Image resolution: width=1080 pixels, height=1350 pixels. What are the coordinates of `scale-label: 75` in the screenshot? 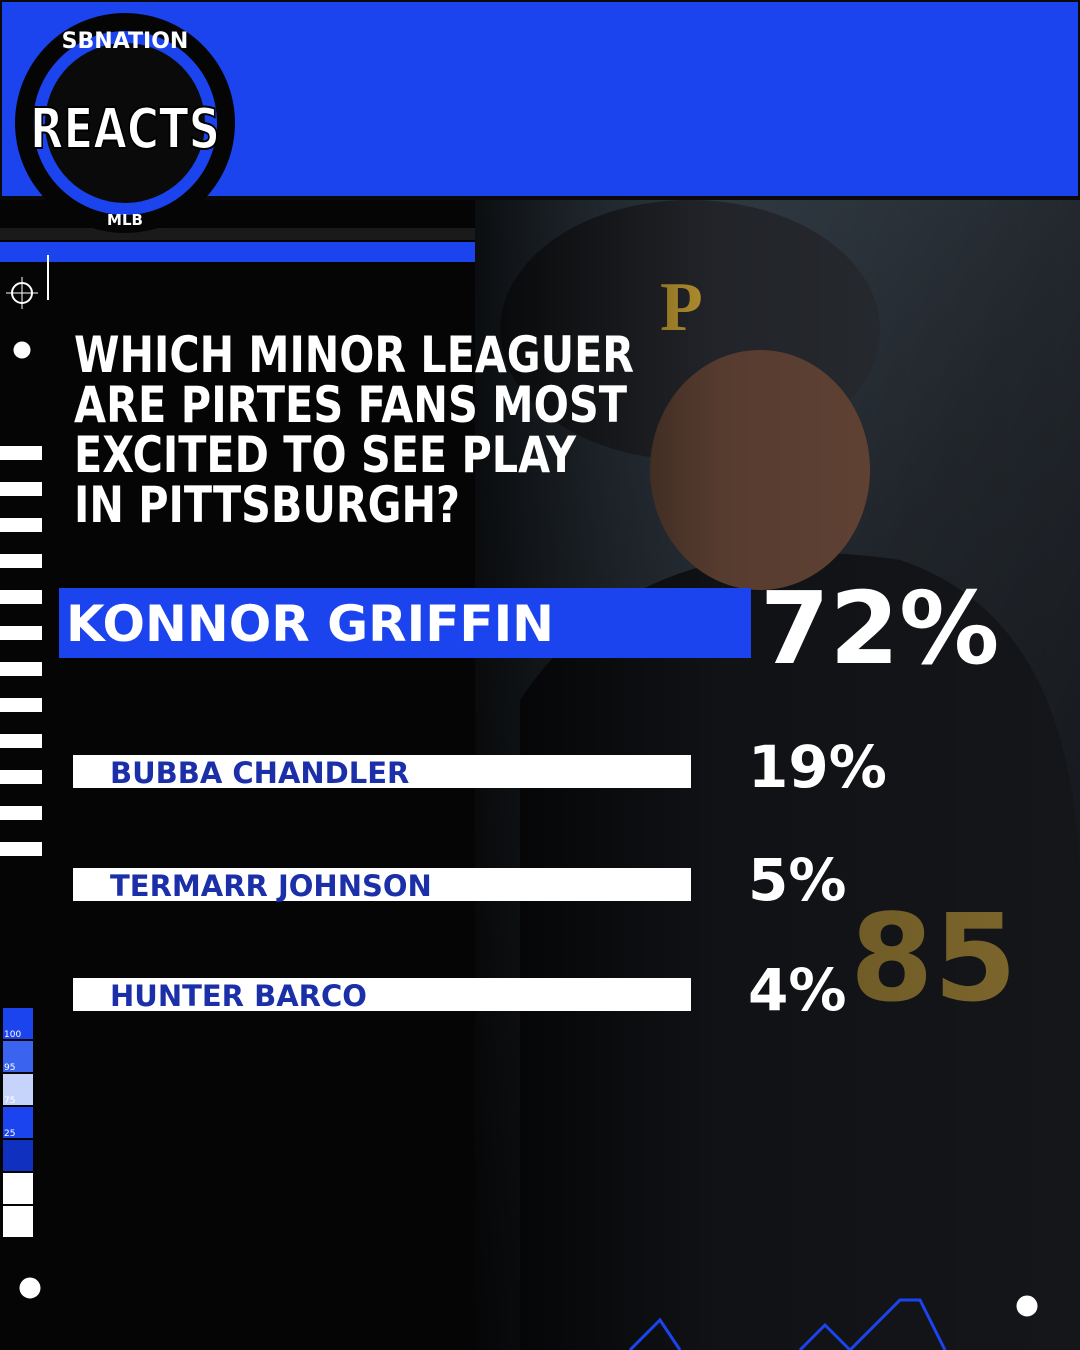 It's located at (9, 1101).